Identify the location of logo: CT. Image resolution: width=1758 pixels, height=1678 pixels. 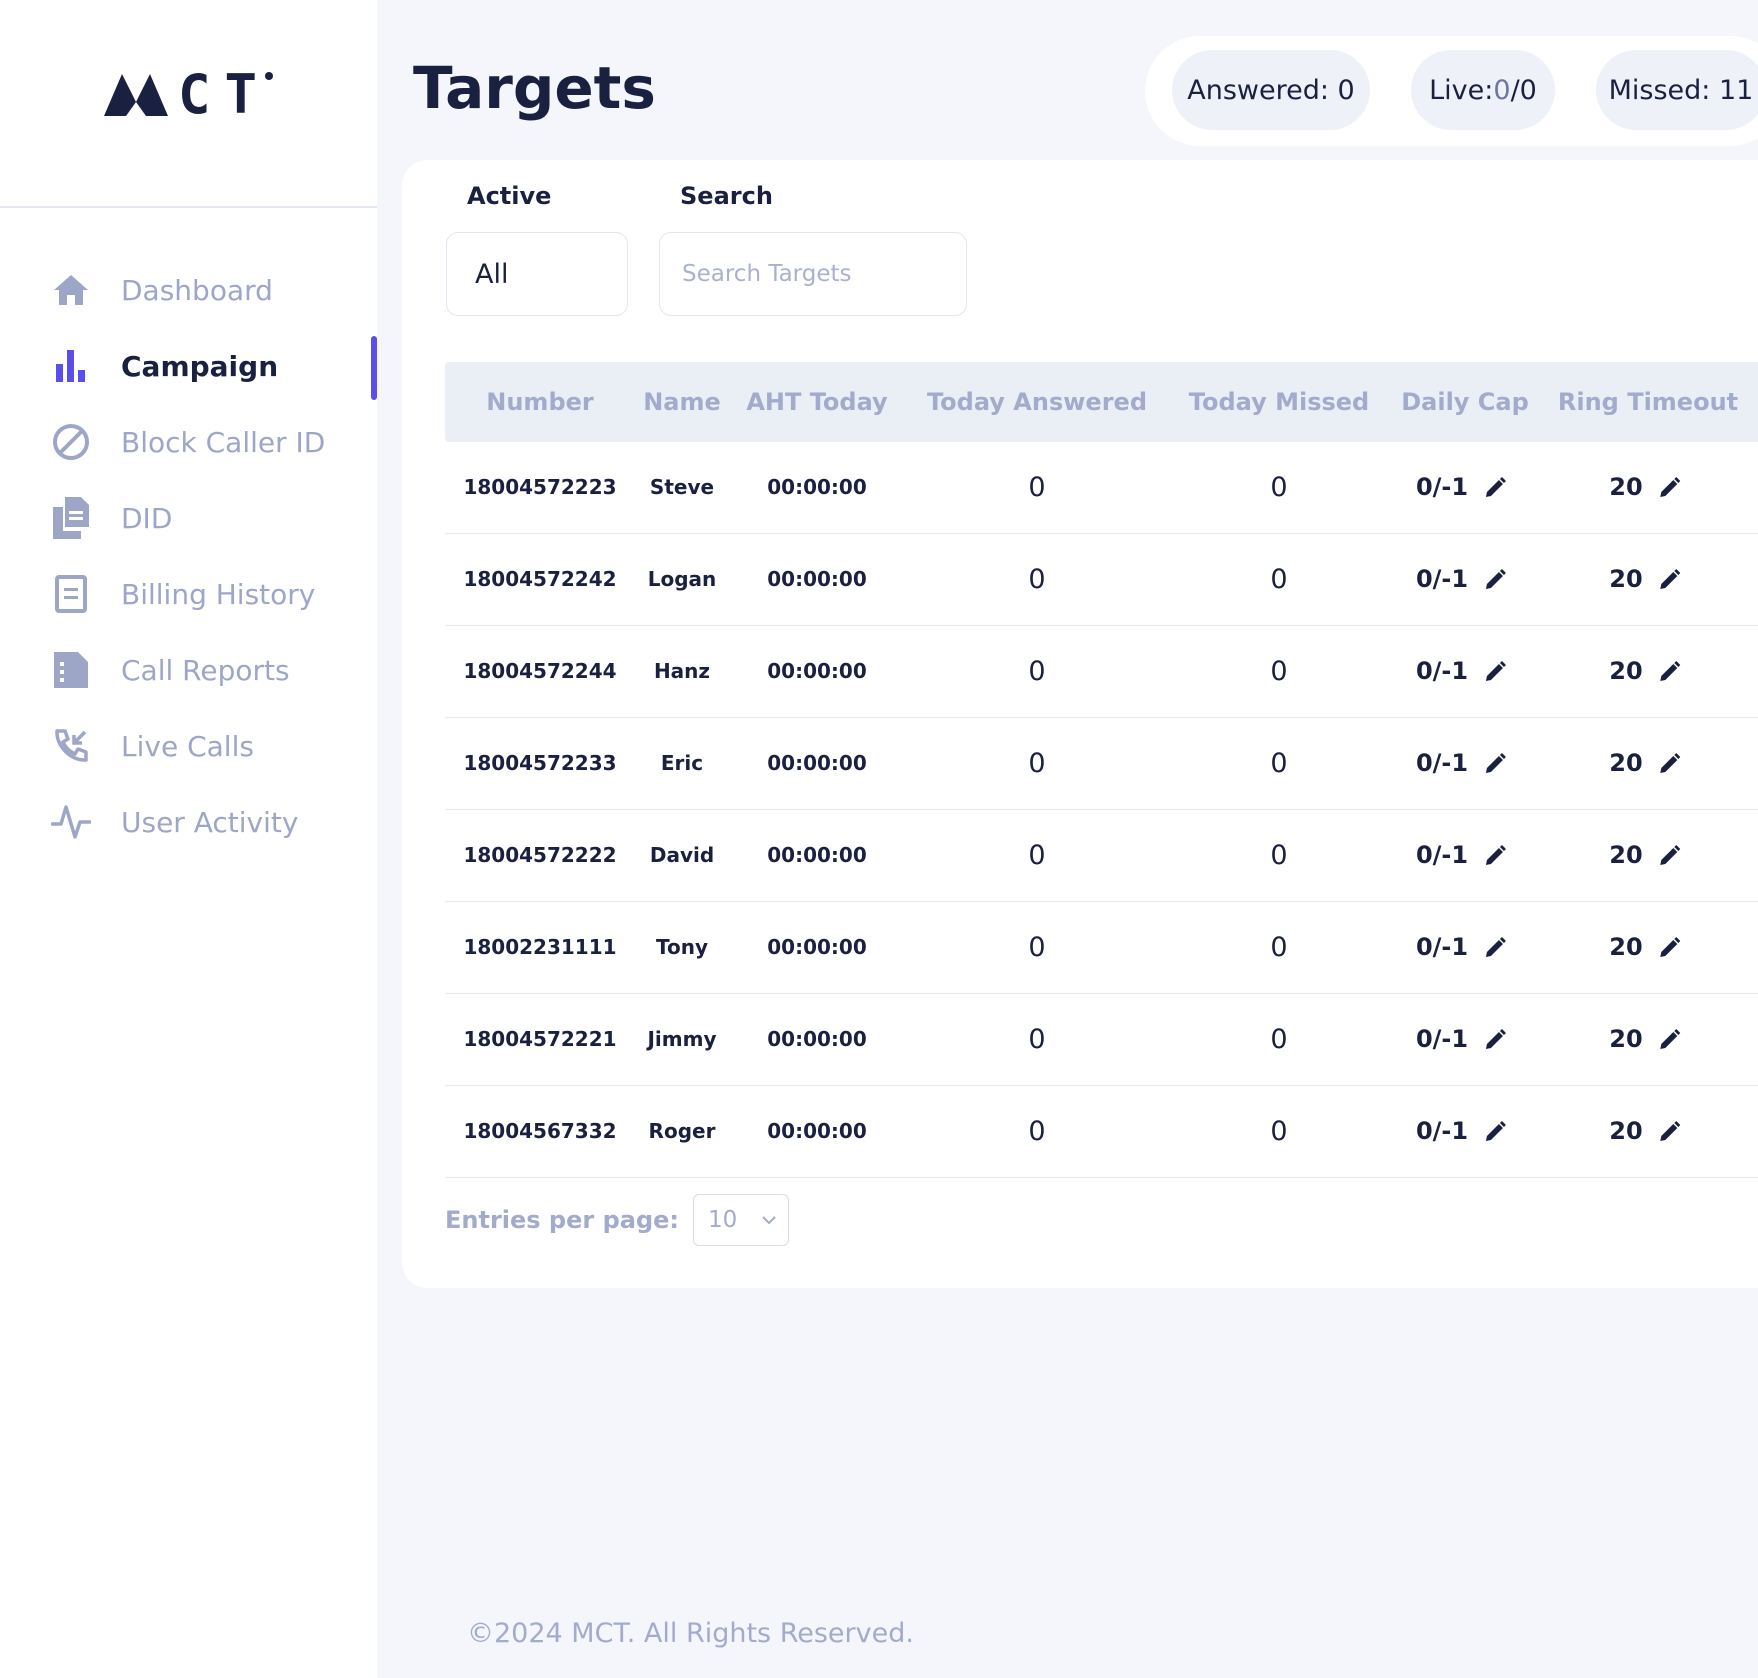
(189, 94).